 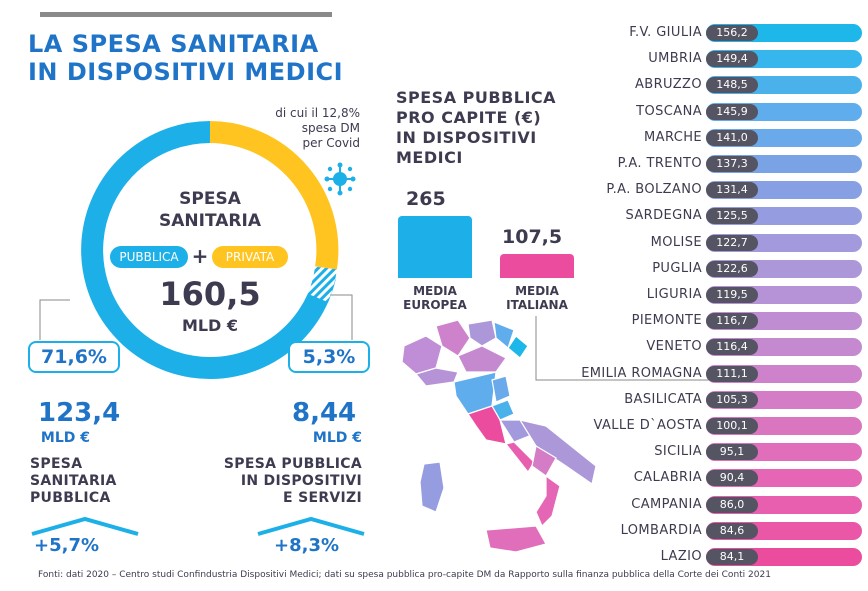 What do you see at coordinates (337, 438) in the screenshot?
I see `dm-unit: MLD €` at bounding box center [337, 438].